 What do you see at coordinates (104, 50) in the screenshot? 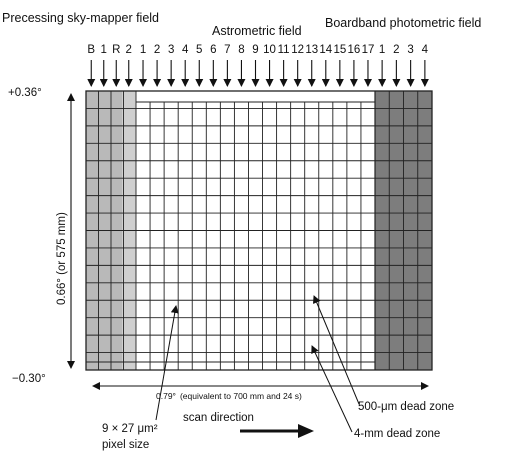
I see `sky-mapper-column-label: 1` at bounding box center [104, 50].